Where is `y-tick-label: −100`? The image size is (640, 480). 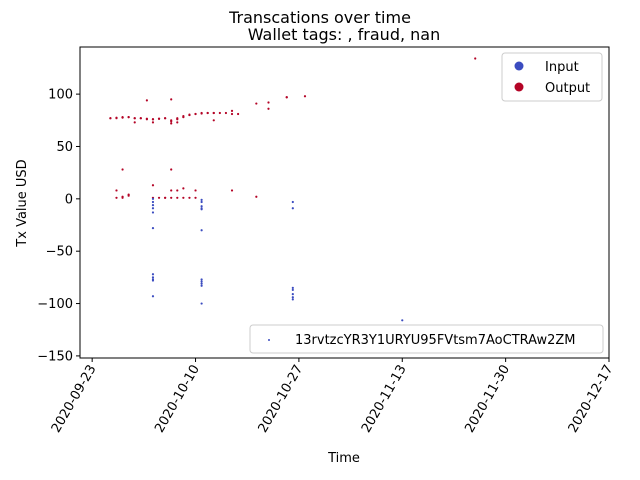 y-tick-label: −100 is located at coordinates (55, 304).